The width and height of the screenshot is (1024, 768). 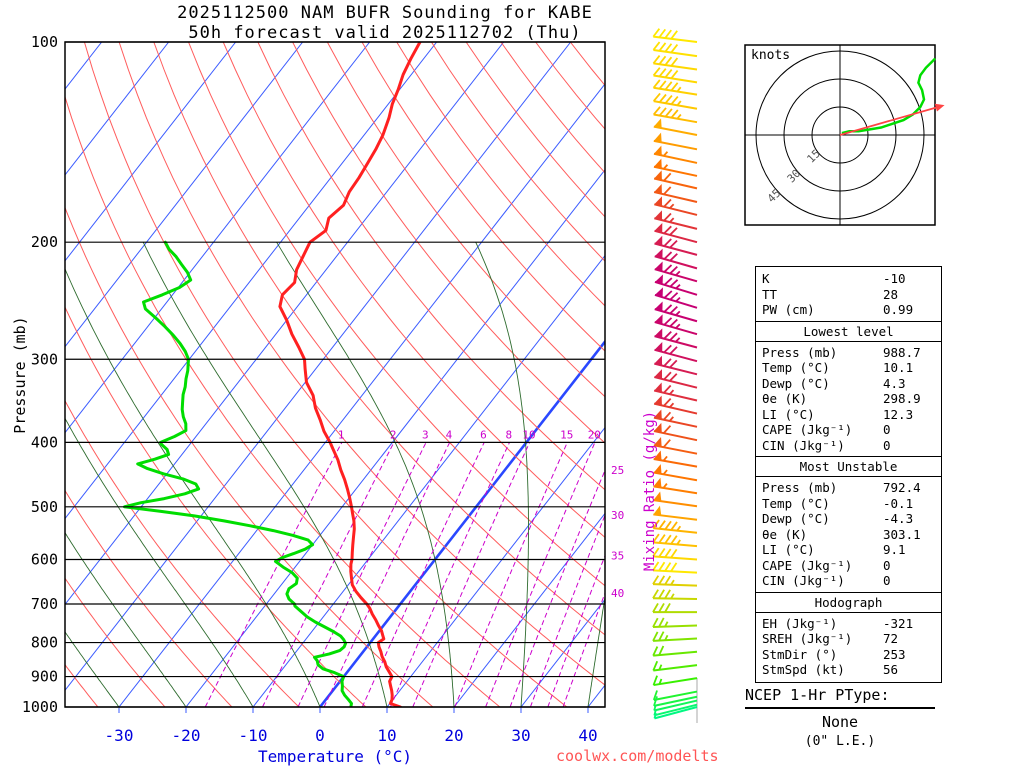 I want to click on stats-section-title: Lowest level, so click(x=848, y=331).